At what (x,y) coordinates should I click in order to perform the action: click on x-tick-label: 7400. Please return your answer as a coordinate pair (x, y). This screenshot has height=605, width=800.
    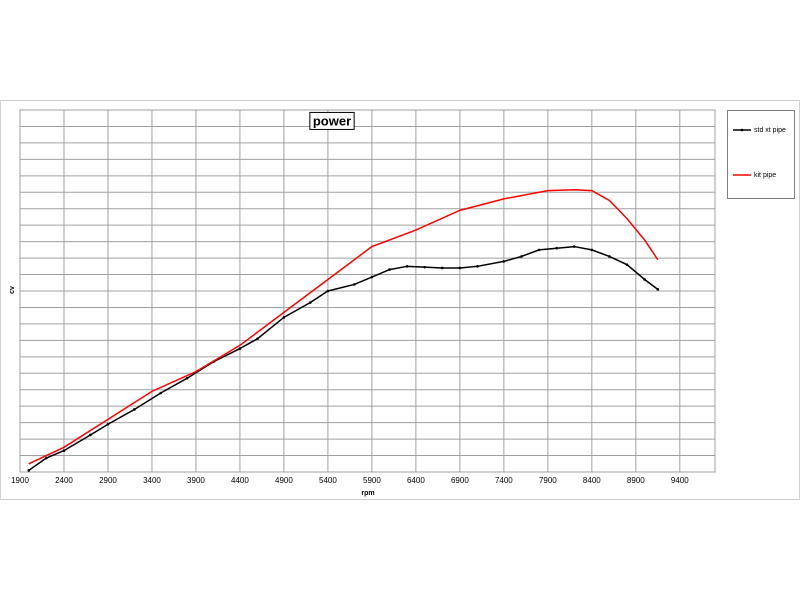
    Looking at the image, I should click on (504, 480).